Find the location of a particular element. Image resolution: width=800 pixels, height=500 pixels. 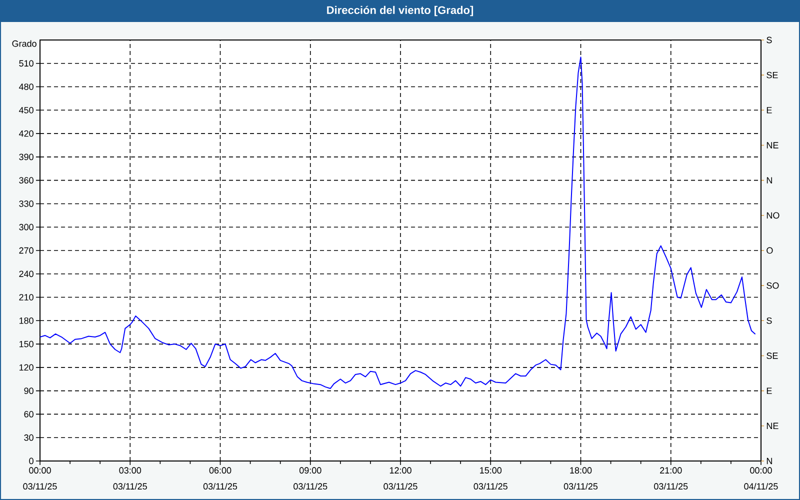

y-tick-label: 180 is located at coordinates (26, 320).